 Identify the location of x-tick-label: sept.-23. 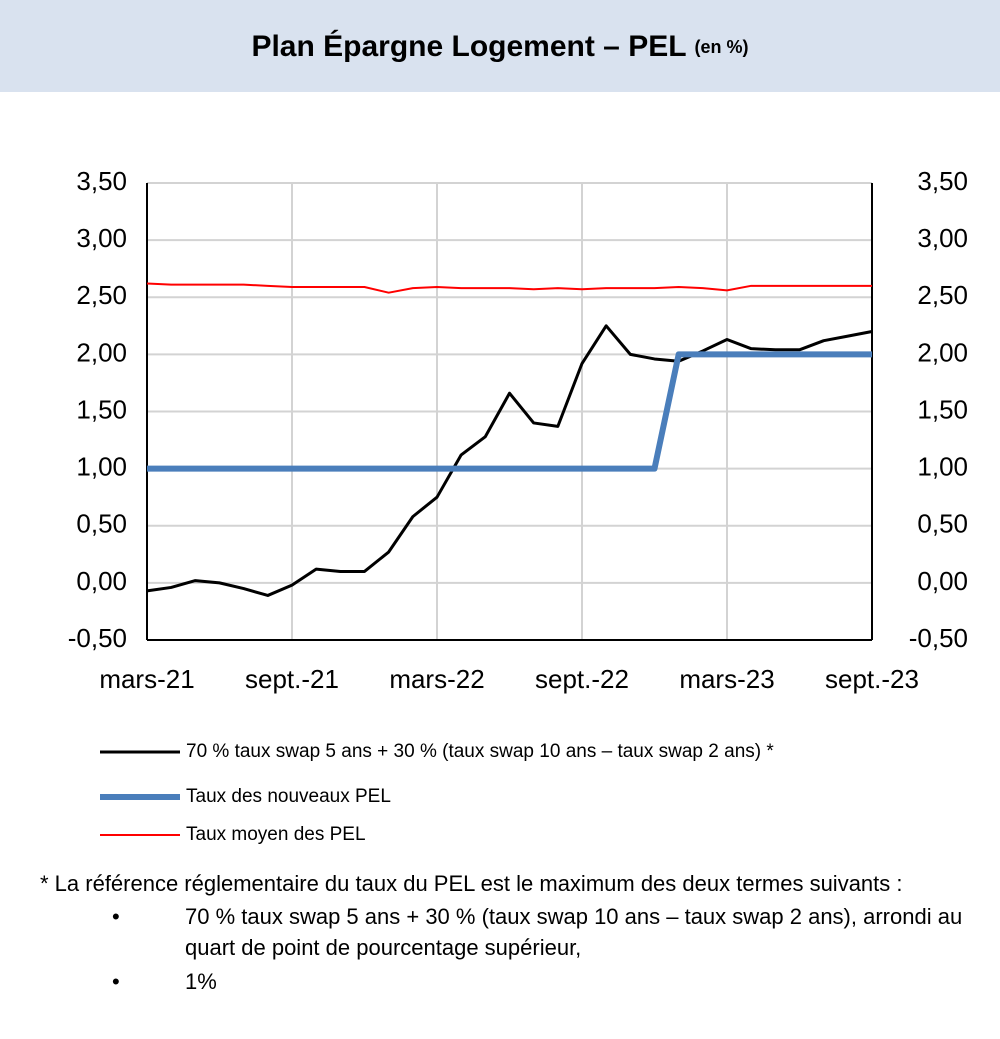
(872, 679).